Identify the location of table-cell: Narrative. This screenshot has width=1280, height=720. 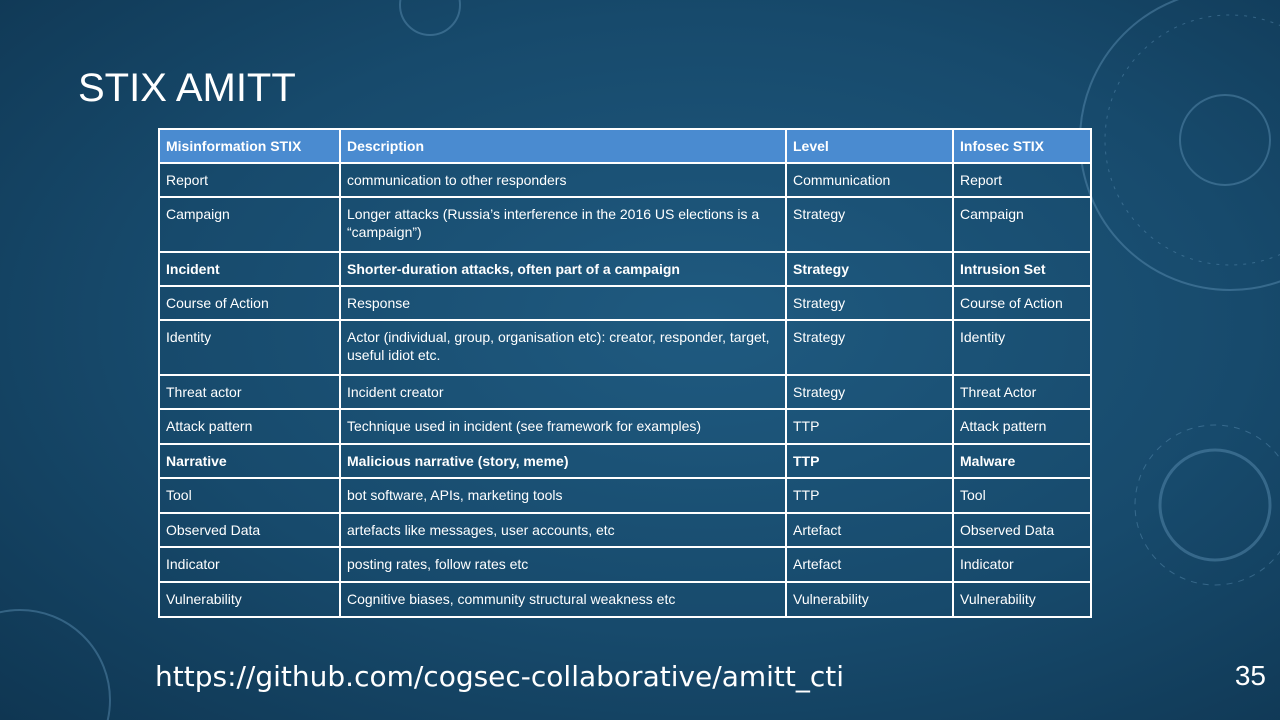
(249, 461).